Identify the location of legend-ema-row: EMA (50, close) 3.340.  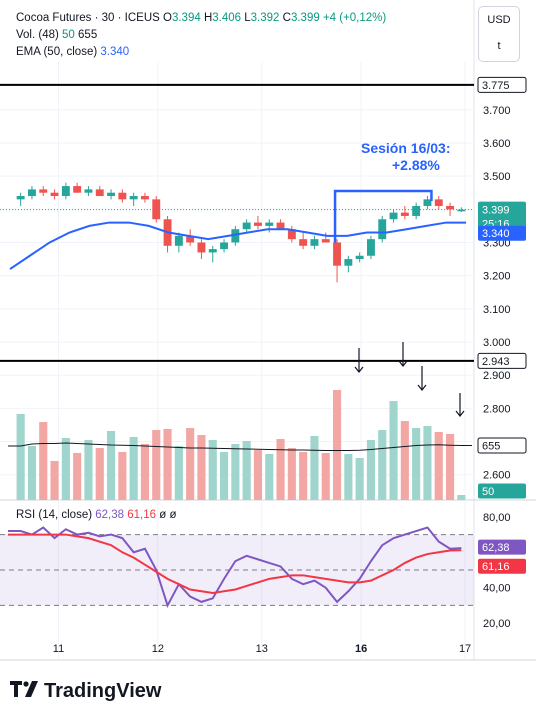
(72, 52).